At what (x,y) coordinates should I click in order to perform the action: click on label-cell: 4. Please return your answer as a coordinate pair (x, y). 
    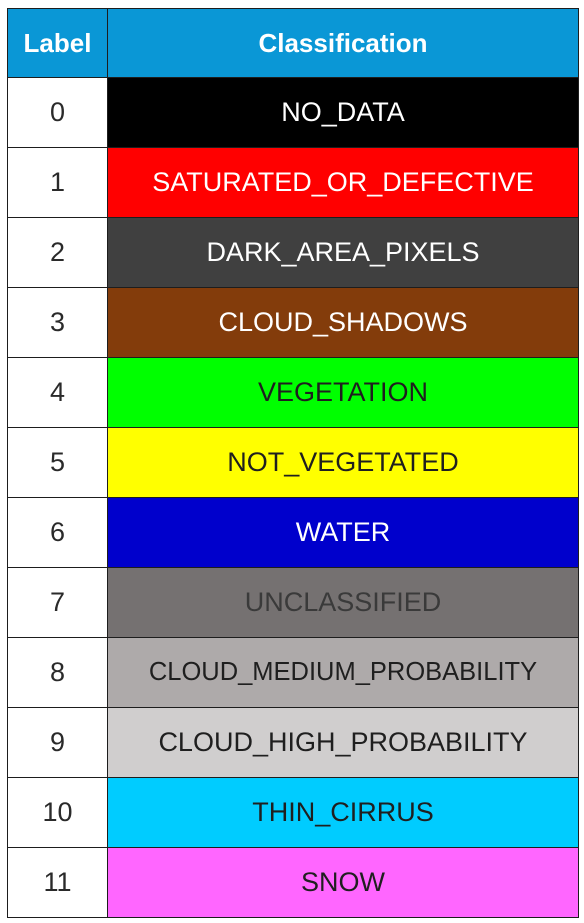
    Looking at the image, I should click on (57, 392).